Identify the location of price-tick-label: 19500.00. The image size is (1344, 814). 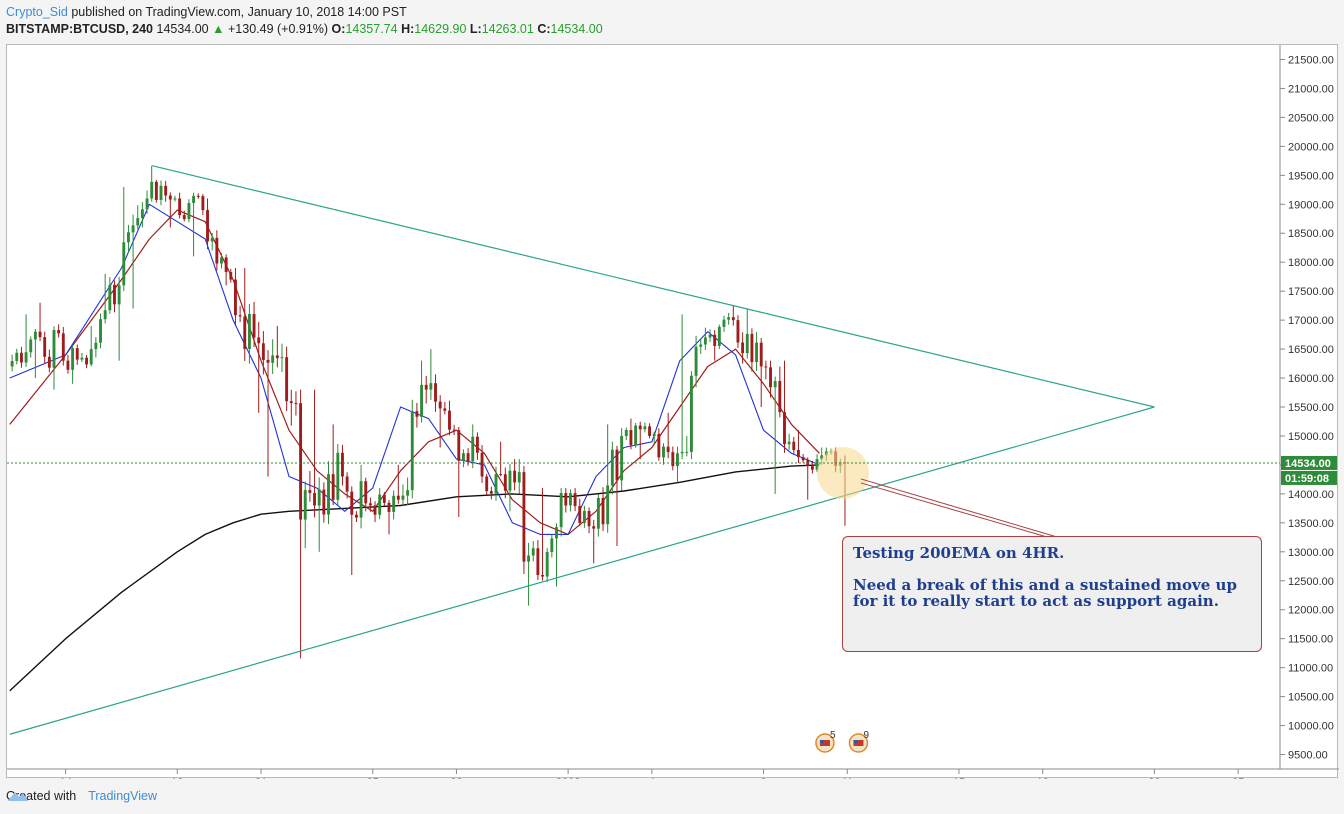
(1311, 176).